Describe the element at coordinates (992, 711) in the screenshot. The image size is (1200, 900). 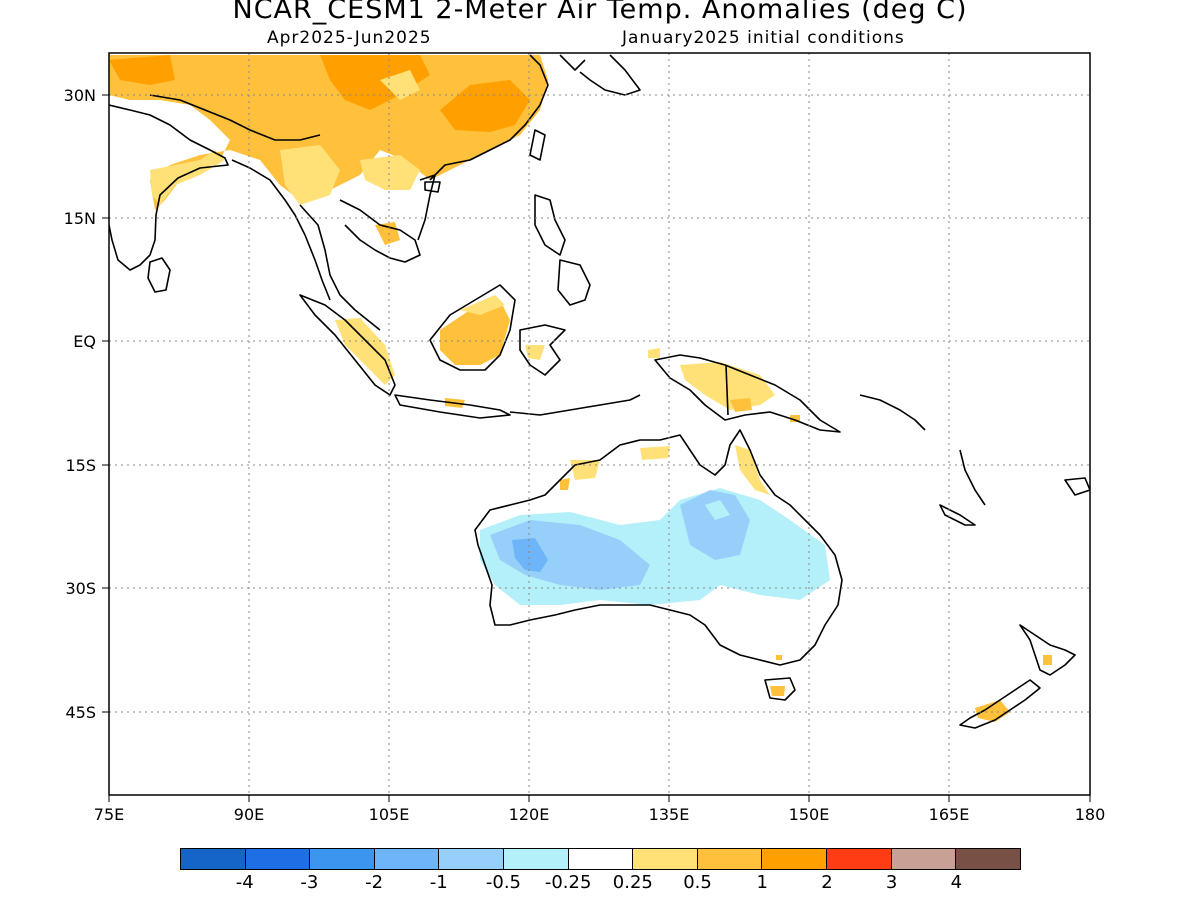
I see `nz-south-warm` at that location.